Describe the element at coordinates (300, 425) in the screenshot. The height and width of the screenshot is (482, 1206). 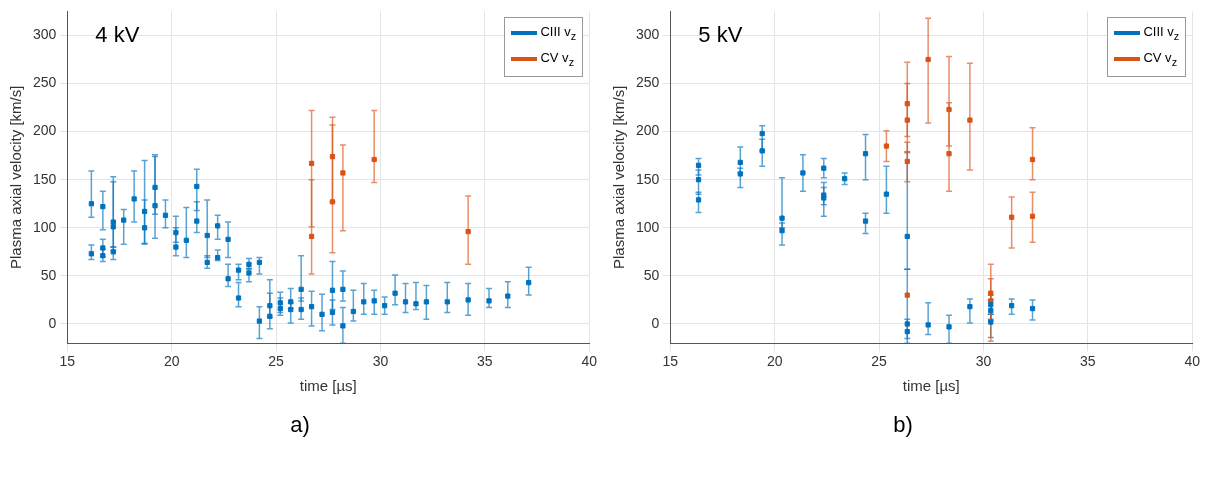
I see `text: a)` at that location.